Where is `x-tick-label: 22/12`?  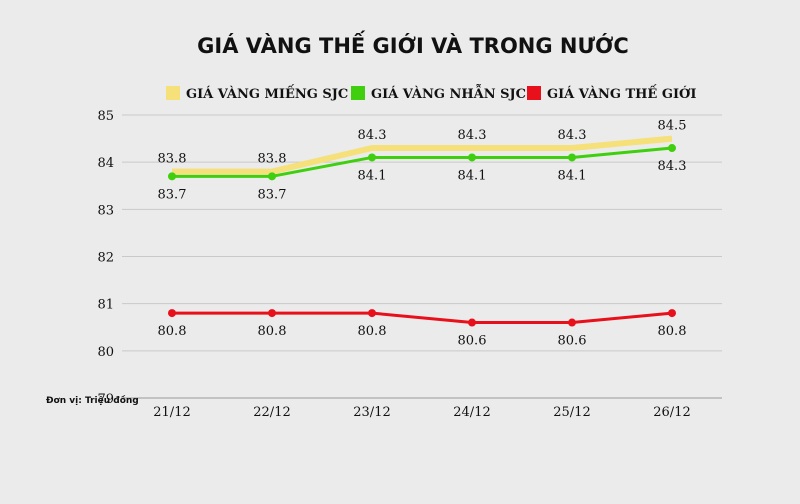
x-tick-label: 22/12 is located at coordinates (271, 412).